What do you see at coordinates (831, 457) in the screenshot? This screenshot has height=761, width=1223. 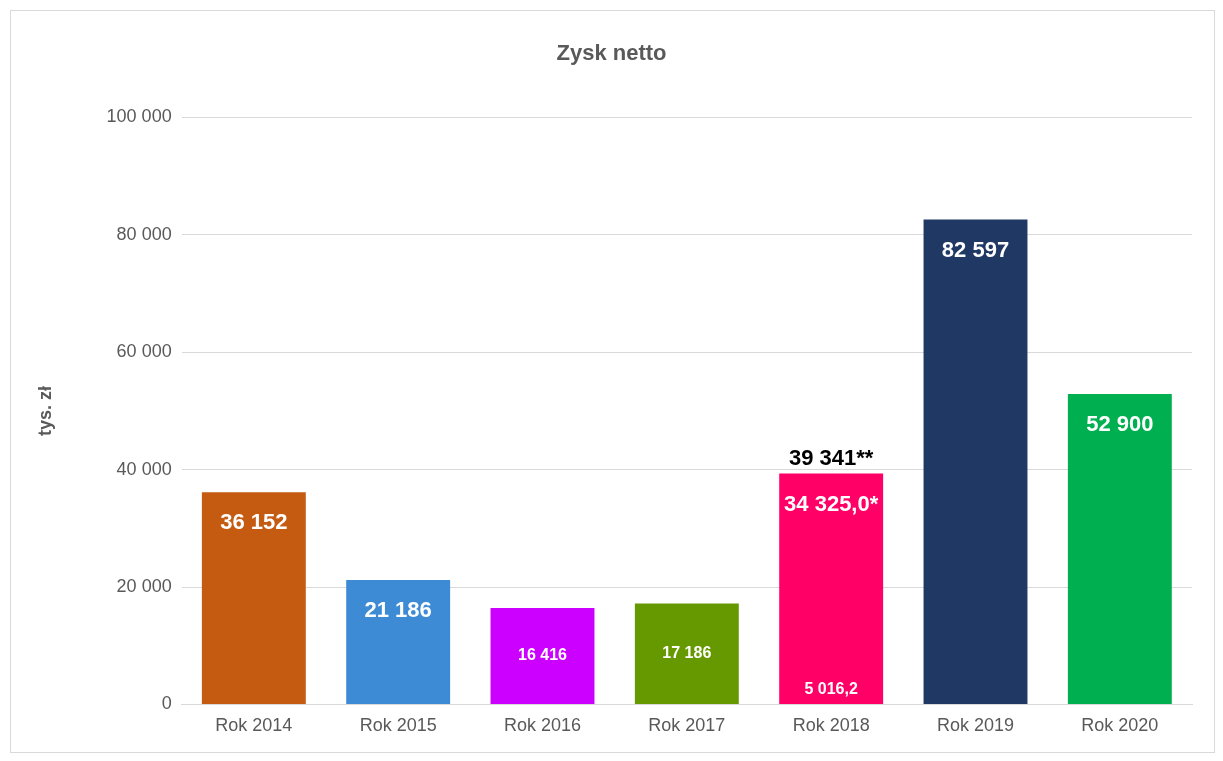 I see `total-label: 39 341**` at bounding box center [831, 457].